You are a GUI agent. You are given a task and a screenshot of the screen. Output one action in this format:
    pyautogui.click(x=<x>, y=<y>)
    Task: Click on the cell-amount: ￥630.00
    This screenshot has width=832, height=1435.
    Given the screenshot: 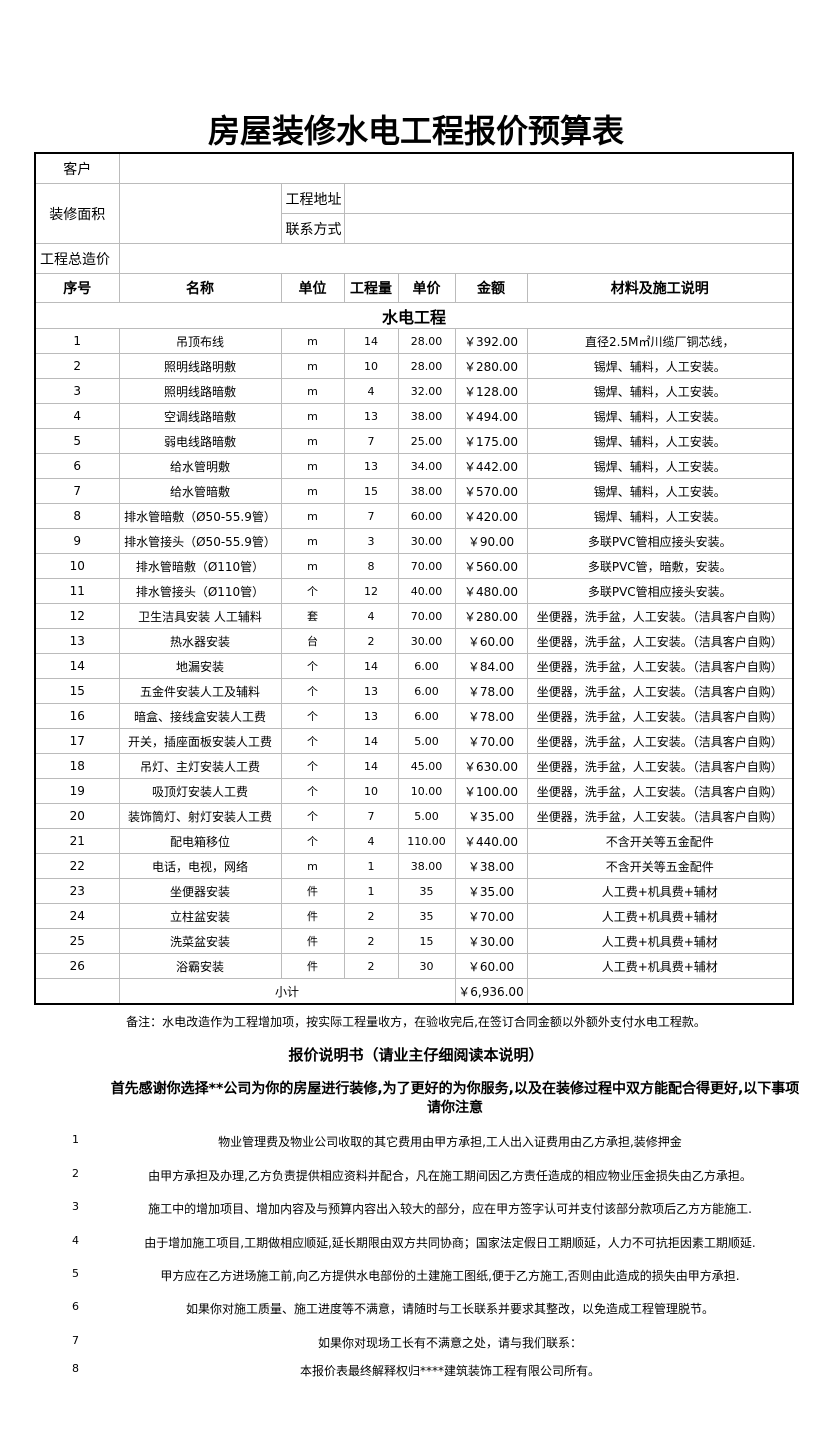 What is the action you would take?
    pyautogui.click(x=491, y=766)
    